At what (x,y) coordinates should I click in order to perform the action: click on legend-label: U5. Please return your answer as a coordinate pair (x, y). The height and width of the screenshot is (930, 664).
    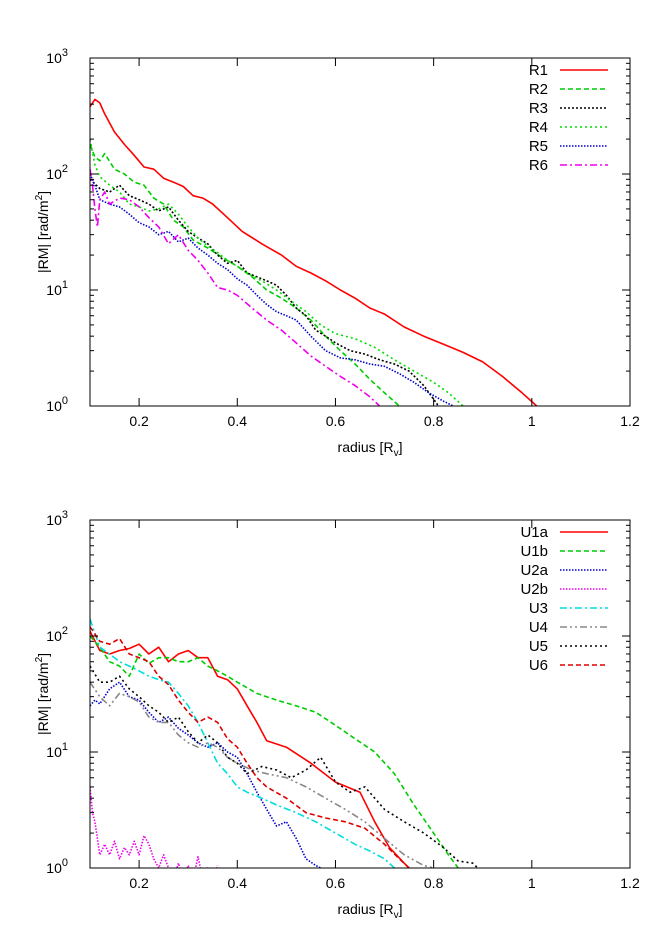
    Looking at the image, I should click on (538, 646).